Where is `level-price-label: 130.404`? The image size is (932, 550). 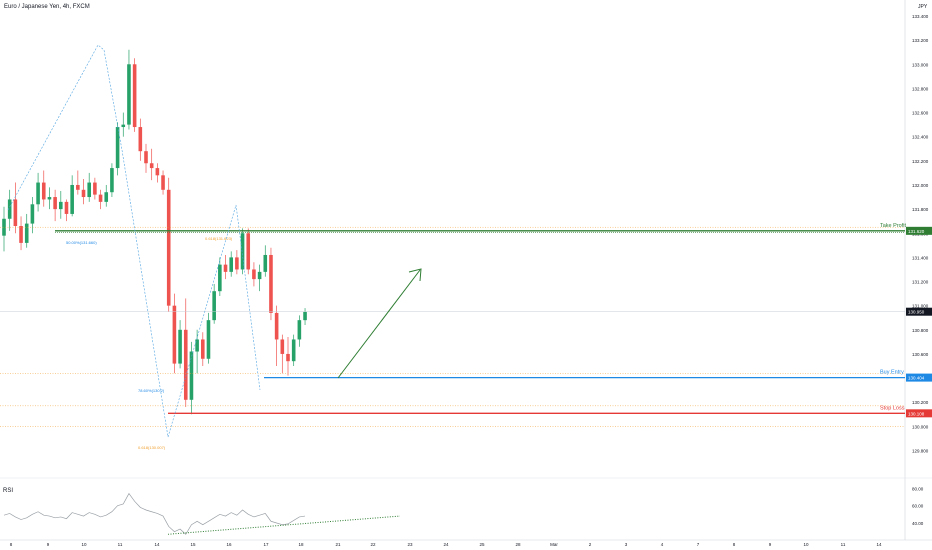 level-price-label: 130.404 is located at coordinates (916, 378).